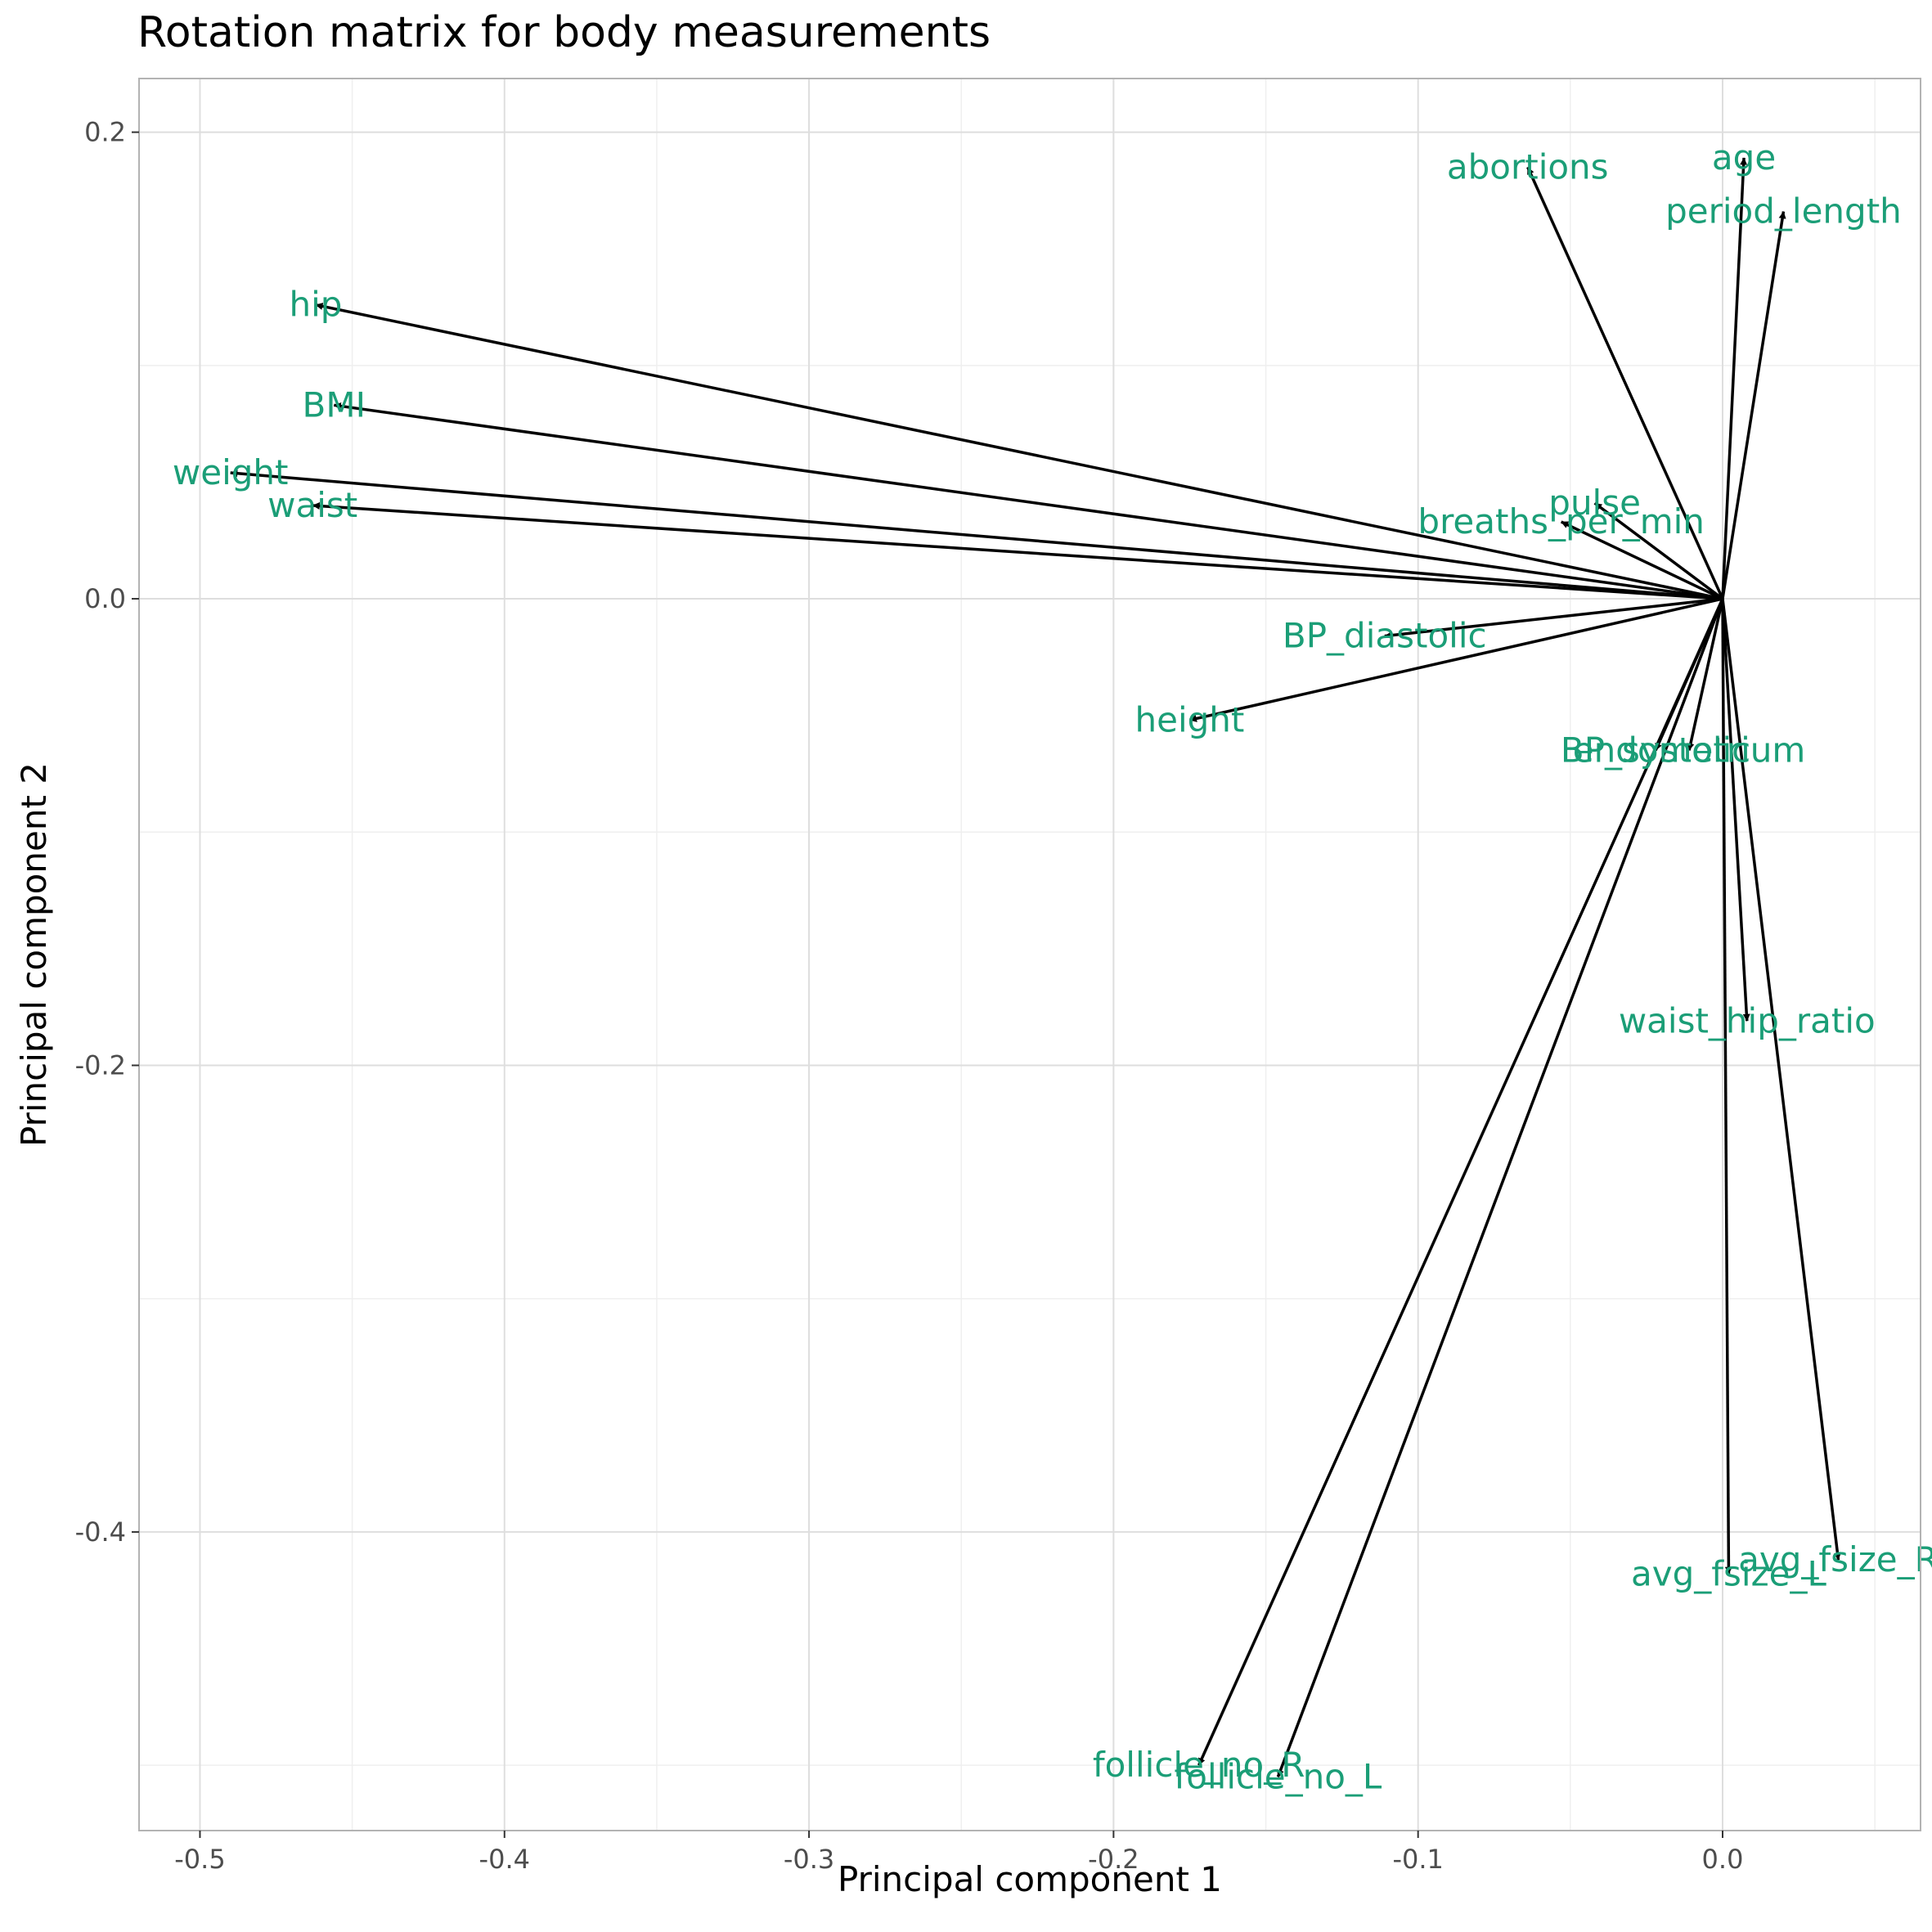  Describe the element at coordinates (1729, 1573) in the screenshot. I see `variable-label: avg_fsize_L` at that location.